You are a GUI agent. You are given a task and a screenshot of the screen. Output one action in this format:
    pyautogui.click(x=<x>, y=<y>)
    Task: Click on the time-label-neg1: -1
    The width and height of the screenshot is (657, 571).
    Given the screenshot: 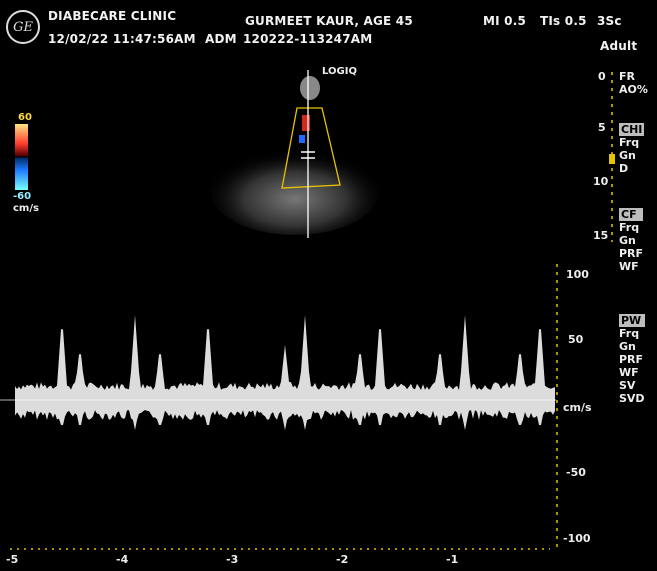 What is the action you would take?
    pyautogui.click(x=452, y=559)
    